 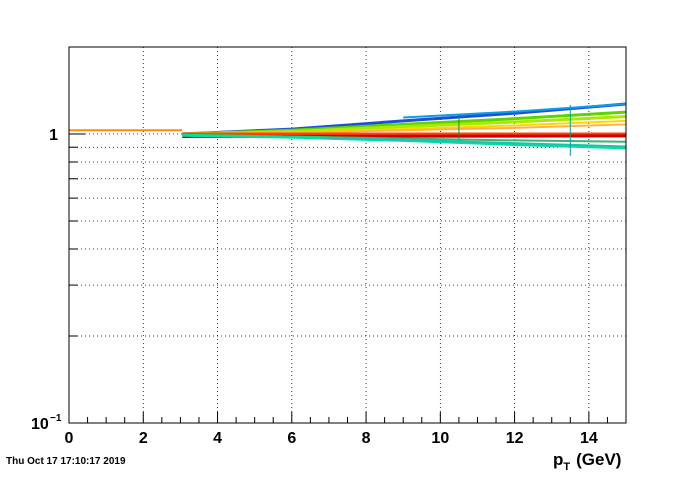 I want to click on x-axis-title-unit: (GeV), so click(x=598, y=459).